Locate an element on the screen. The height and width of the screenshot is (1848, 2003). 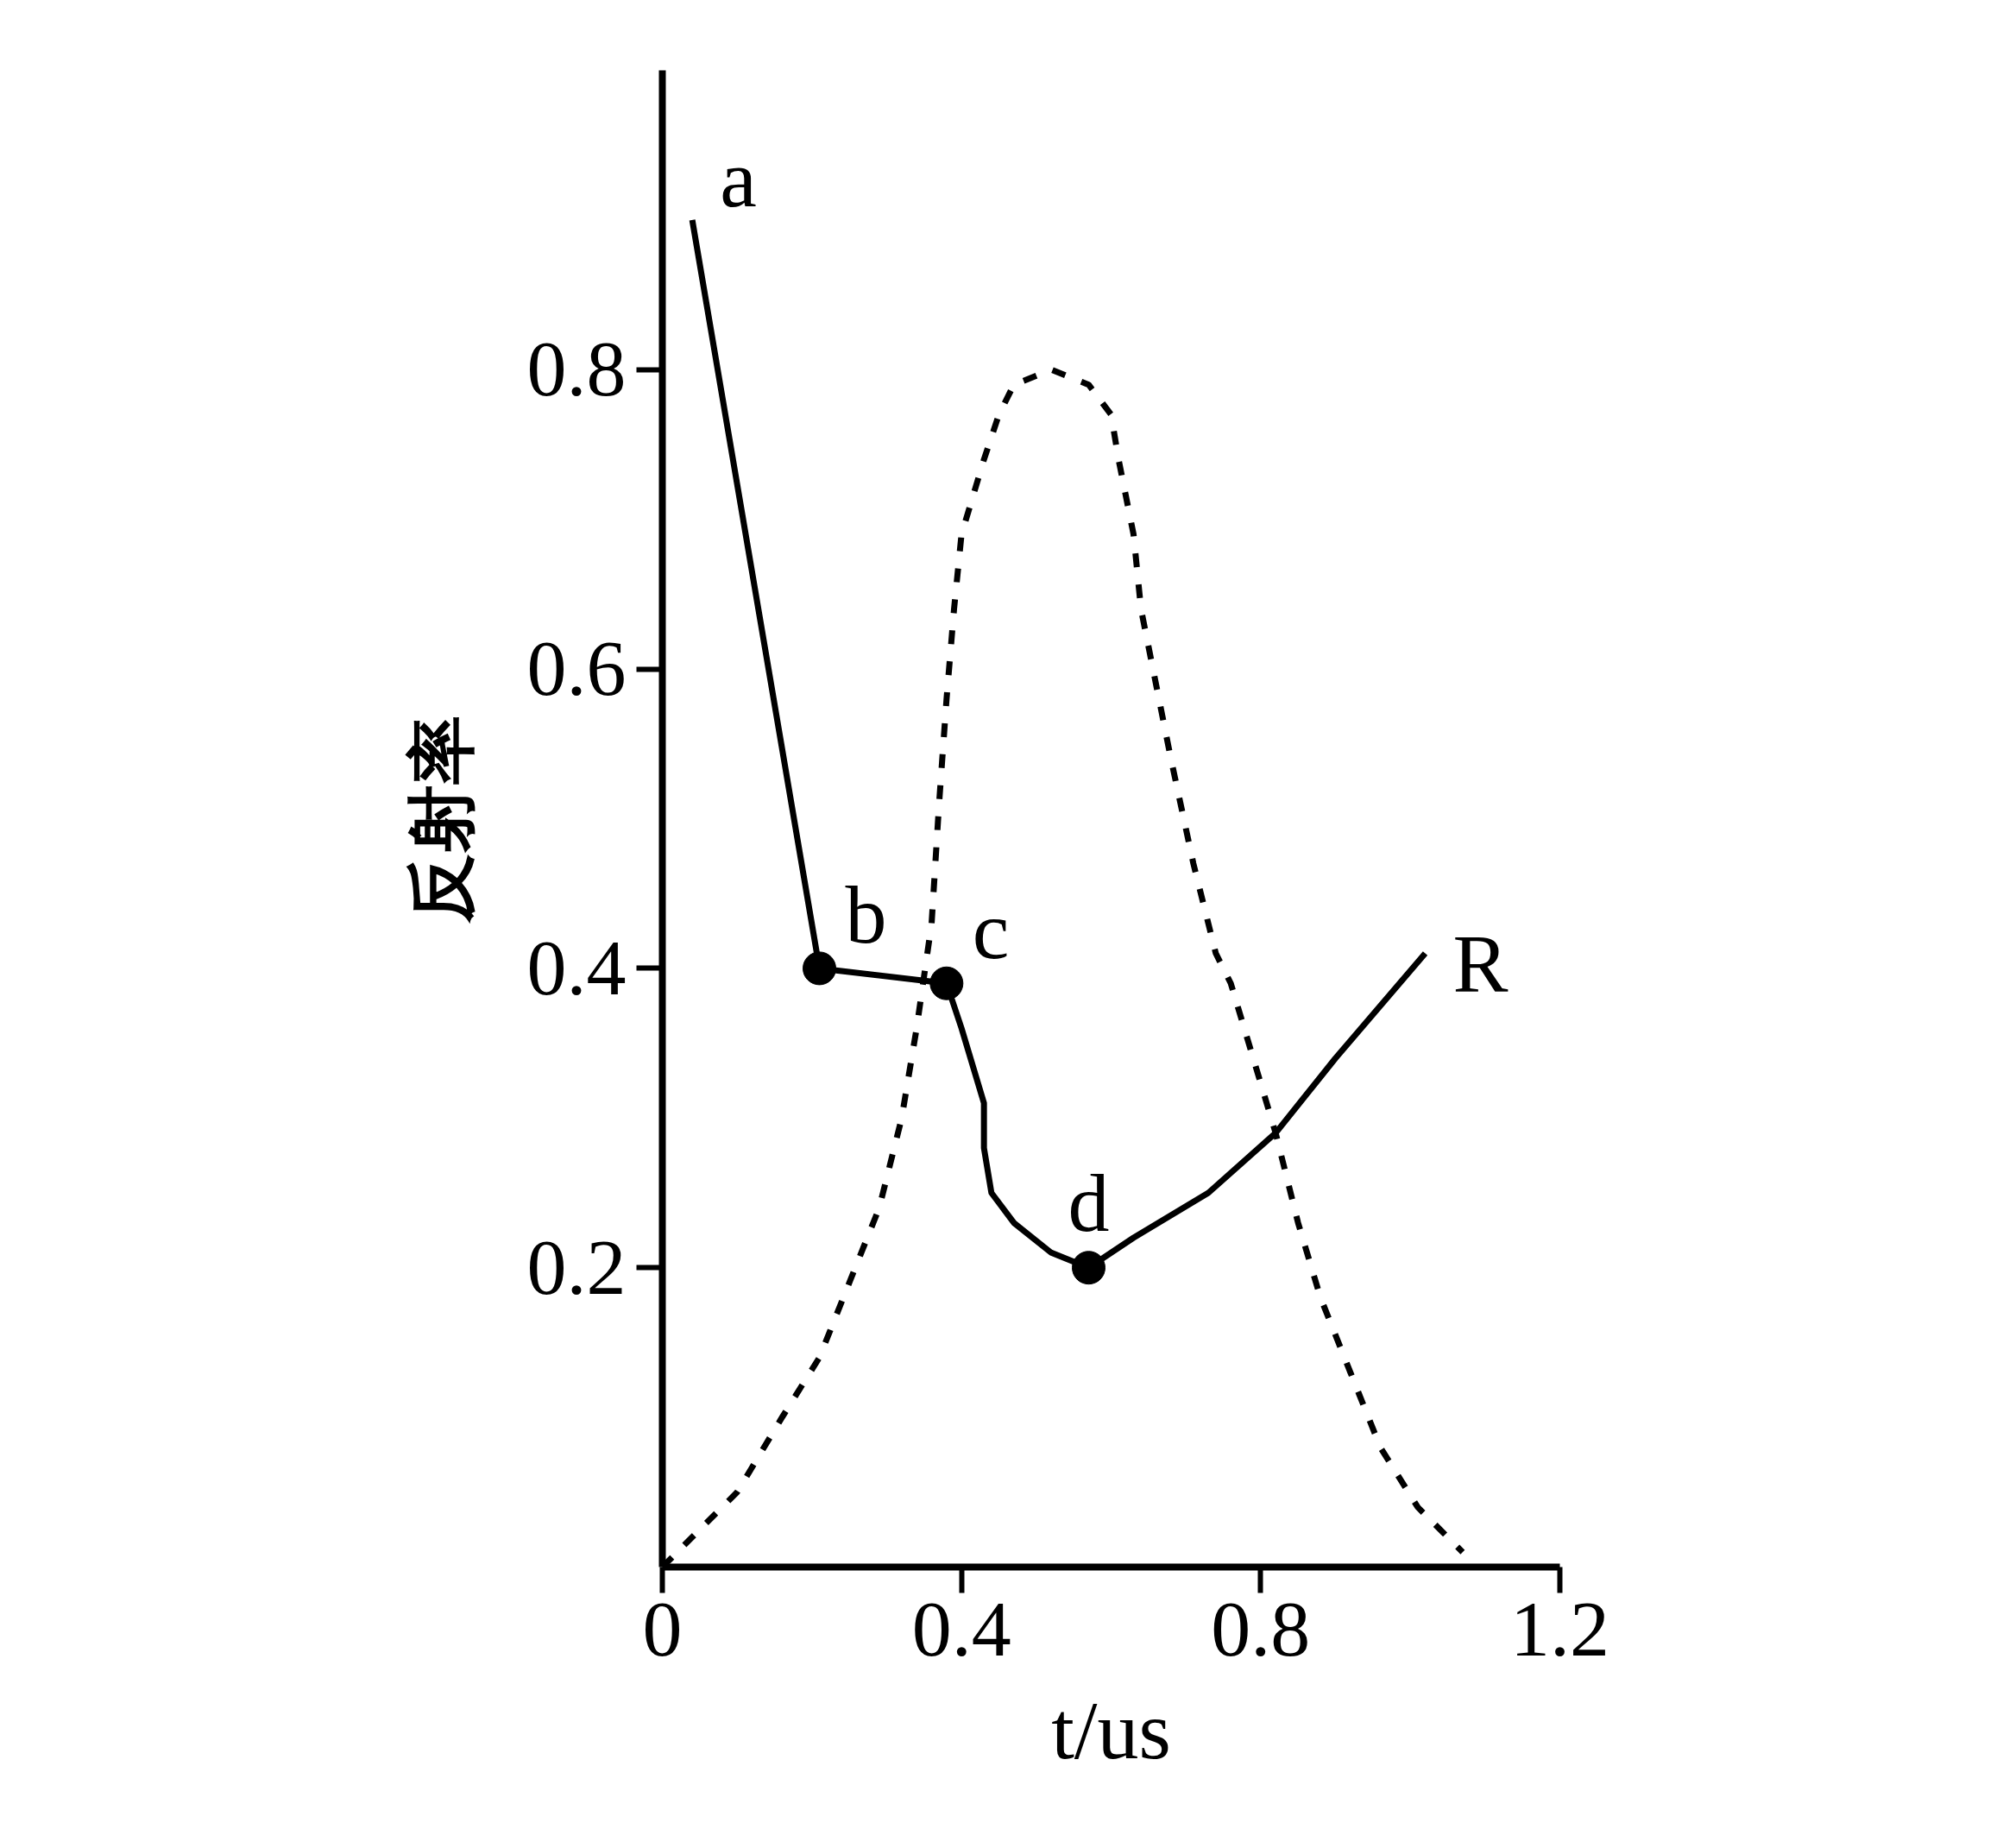
y-axis-title: 反射率 is located at coordinates (441, 819).